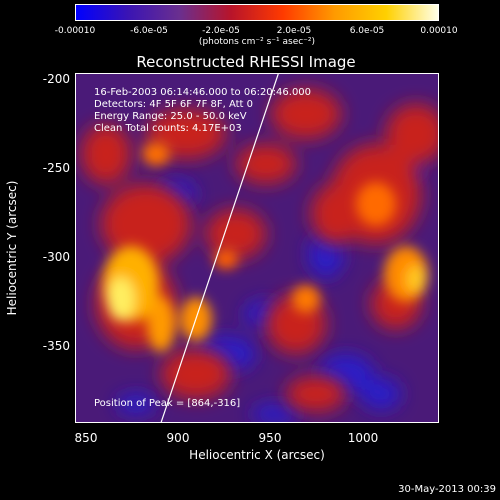  I want to click on y-axis-label: Heliocentric Y (arcsec), so click(12, 248).